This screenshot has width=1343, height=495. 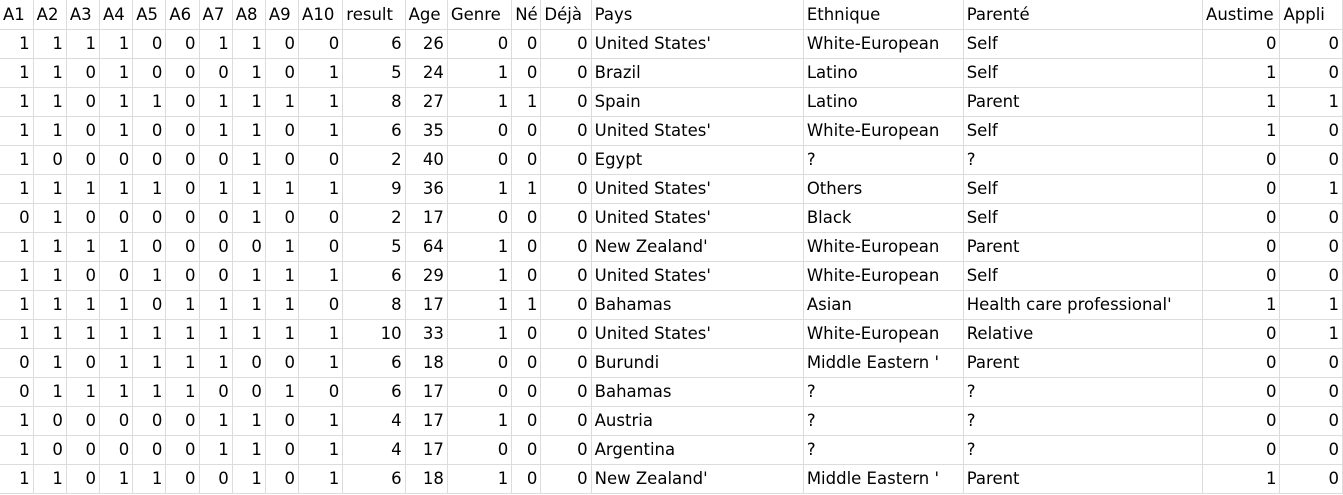 I want to click on table-cell: Relative, so click(x=1083, y=334).